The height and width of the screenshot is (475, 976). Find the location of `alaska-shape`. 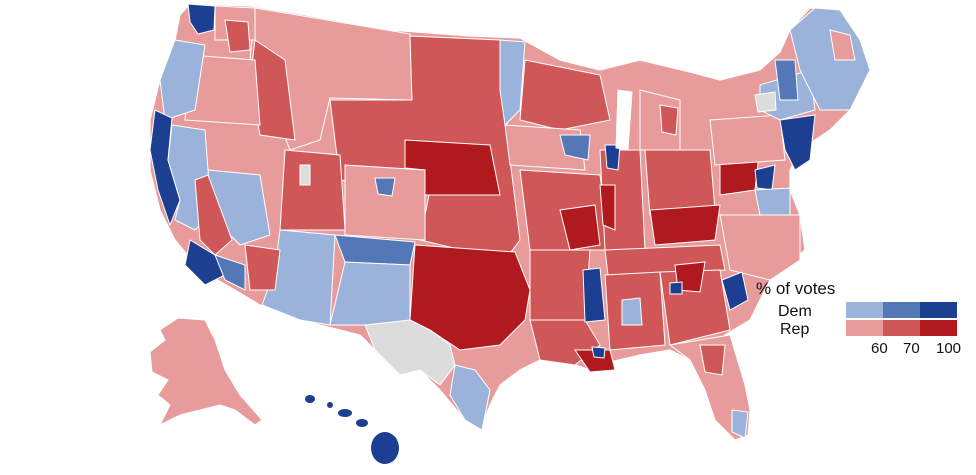

alaska-shape is located at coordinates (206, 372).